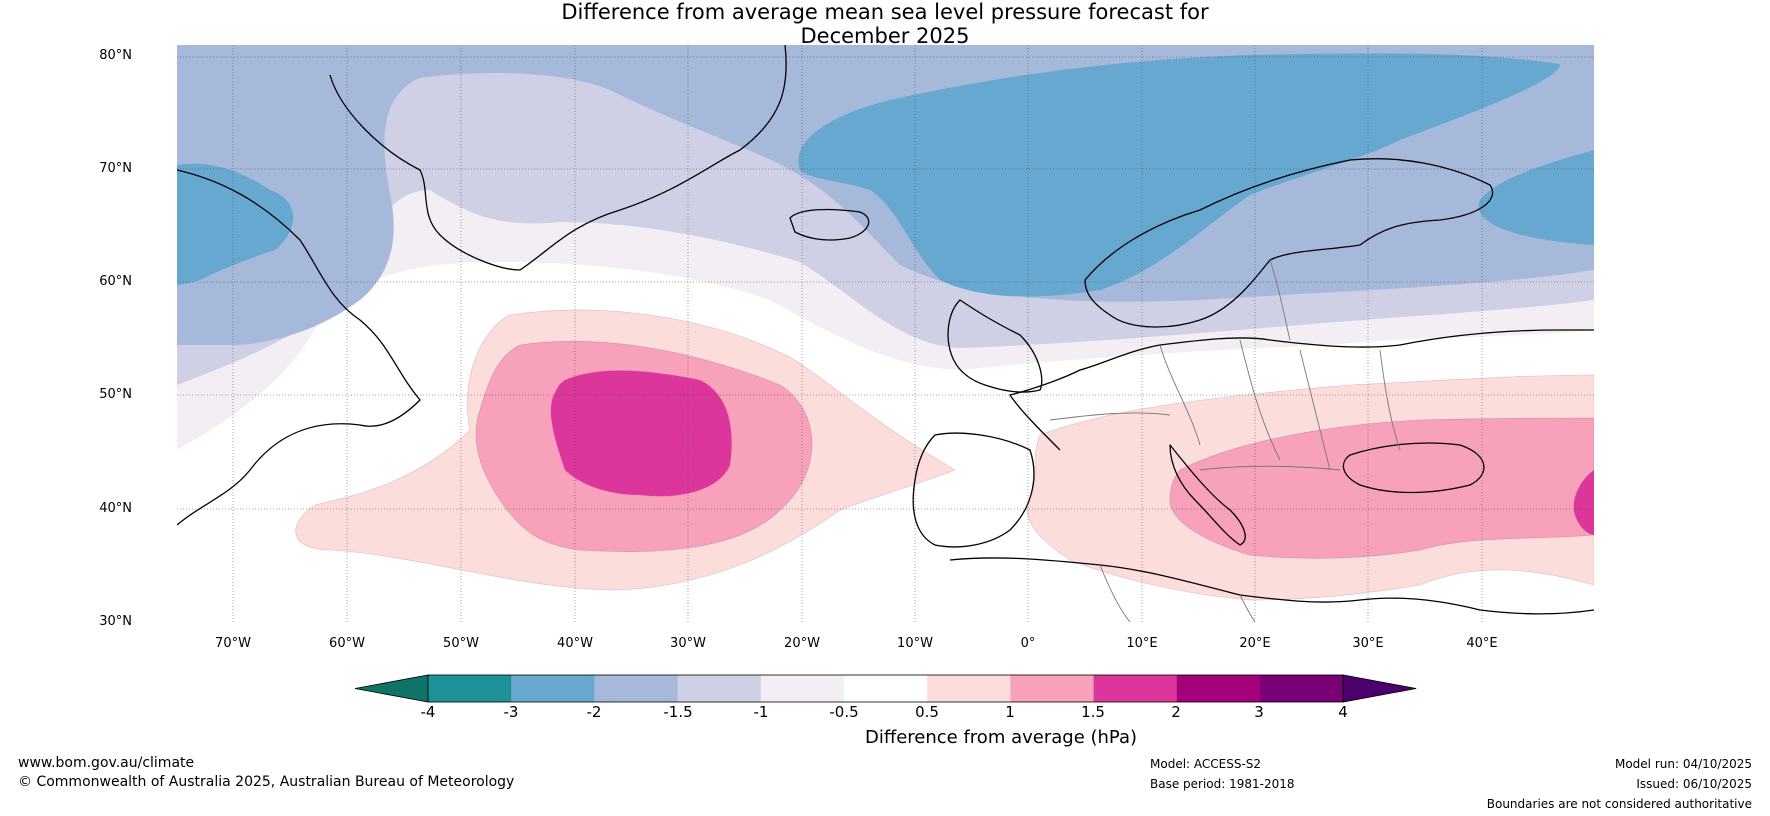  What do you see at coordinates (1142, 643) in the screenshot?
I see `lon-label-10e: 10°E` at bounding box center [1142, 643].